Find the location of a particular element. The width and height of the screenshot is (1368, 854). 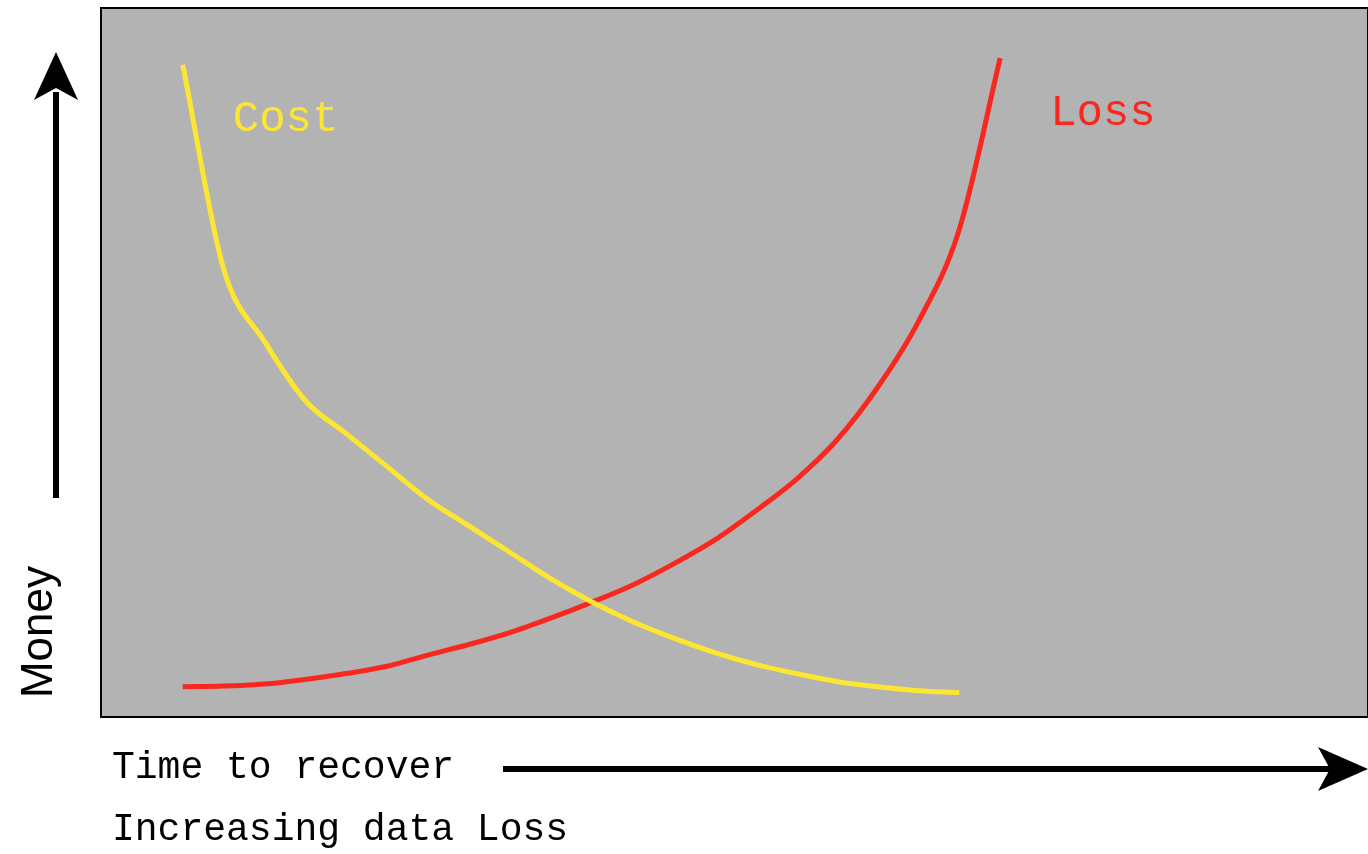

text: Increasing data Loss is located at coordinates (340, 830).